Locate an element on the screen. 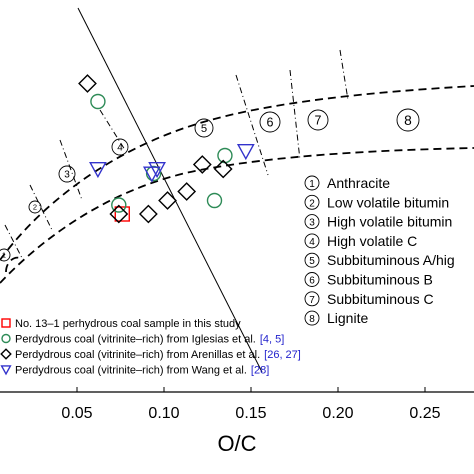 This screenshot has width=474, height=474. legend-marker-square is located at coordinates (6, 323).